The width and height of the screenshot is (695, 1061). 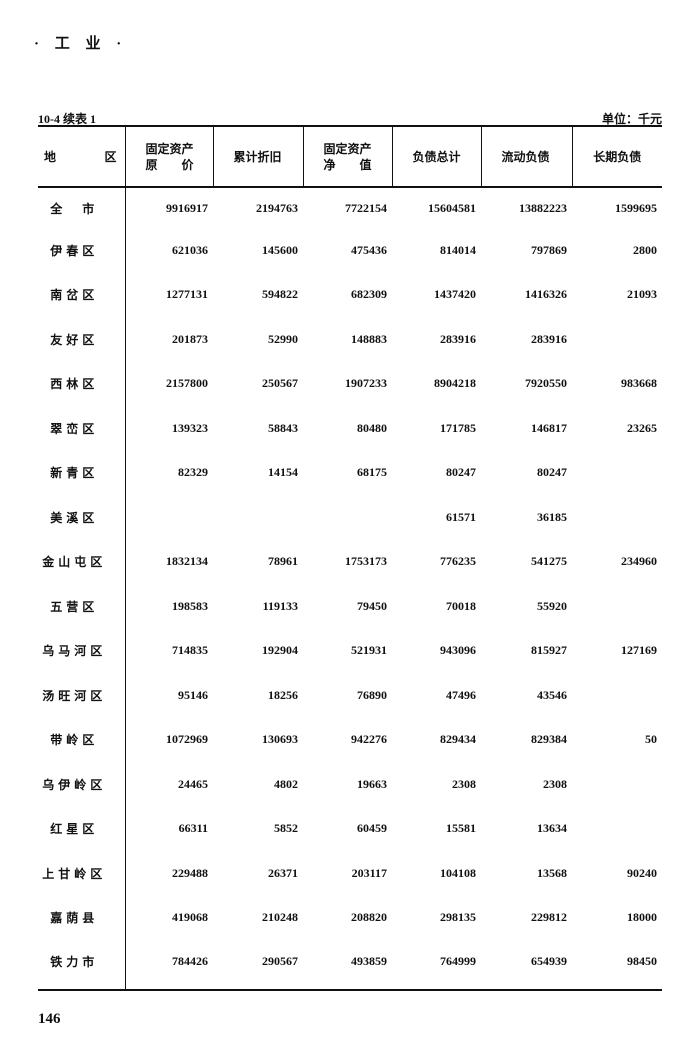 I want to click on value-cell: 104108, so click(x=458, y=872).